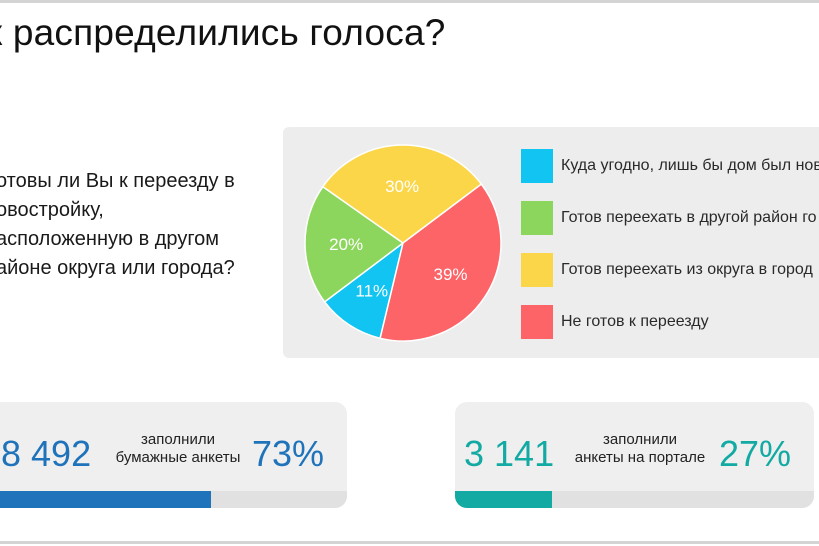  I want to click on portal-progress-bar, so click(634, 499).